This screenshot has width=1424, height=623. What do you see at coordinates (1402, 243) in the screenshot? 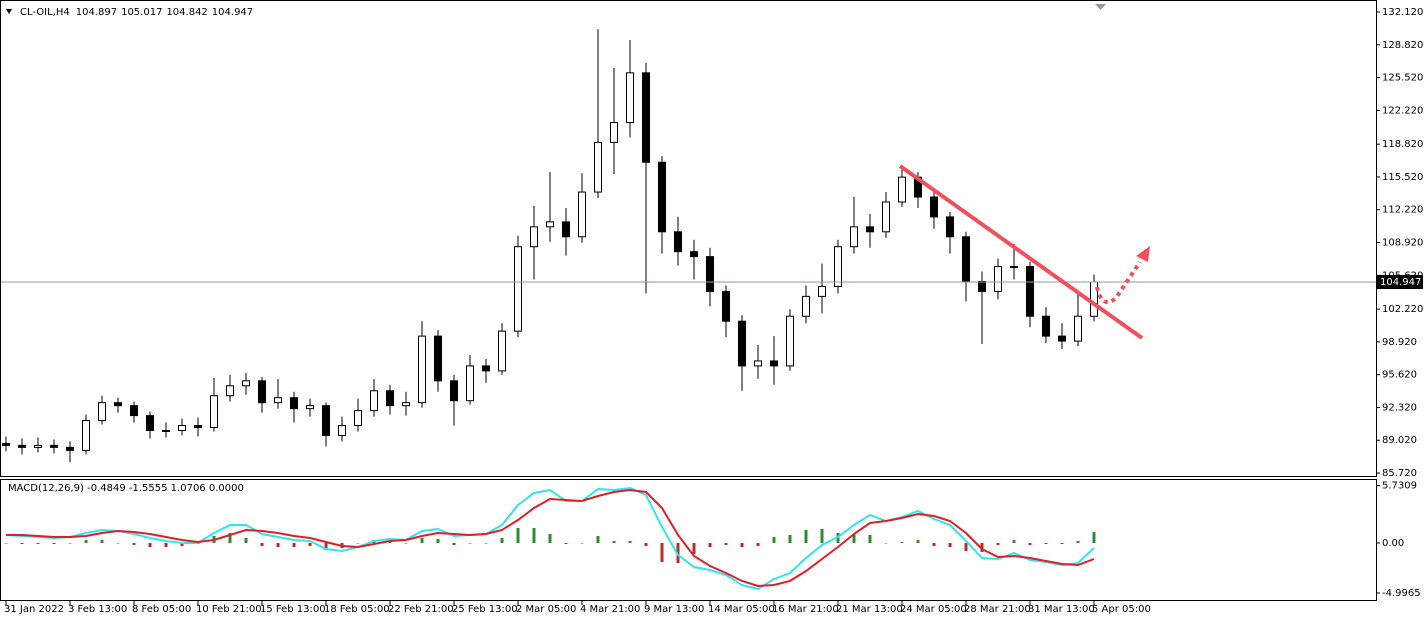
I see `y-tick-label: 108.920` at bounding box center [1402, 243].